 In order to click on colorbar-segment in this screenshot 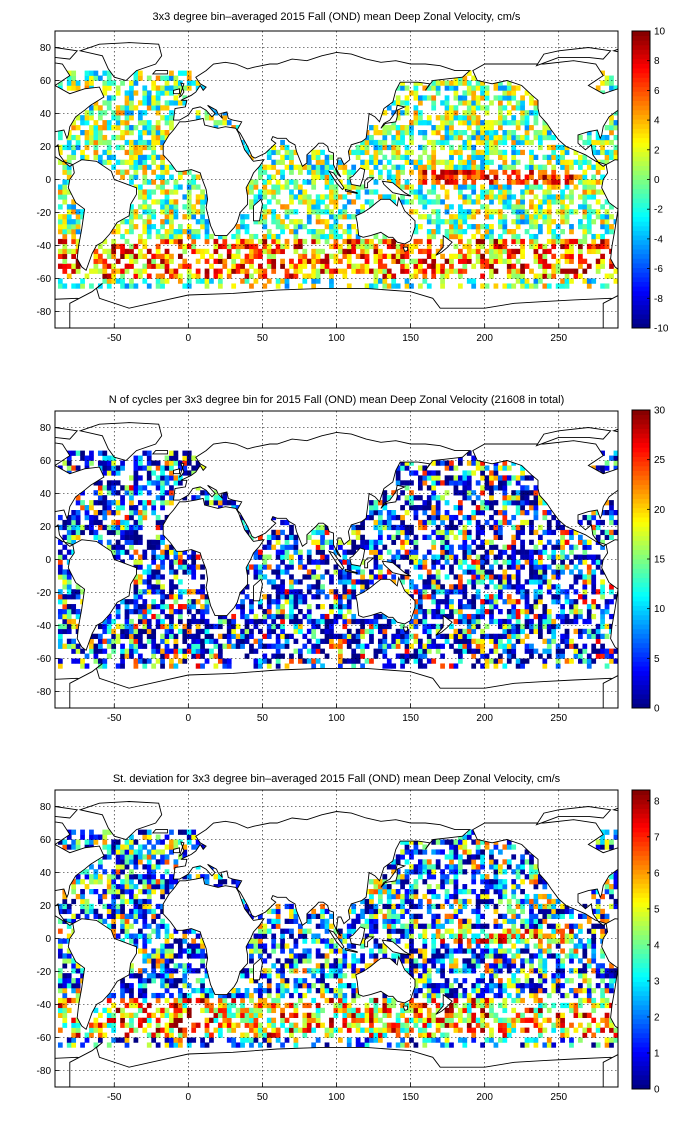, I will do `click(641, 94)`.